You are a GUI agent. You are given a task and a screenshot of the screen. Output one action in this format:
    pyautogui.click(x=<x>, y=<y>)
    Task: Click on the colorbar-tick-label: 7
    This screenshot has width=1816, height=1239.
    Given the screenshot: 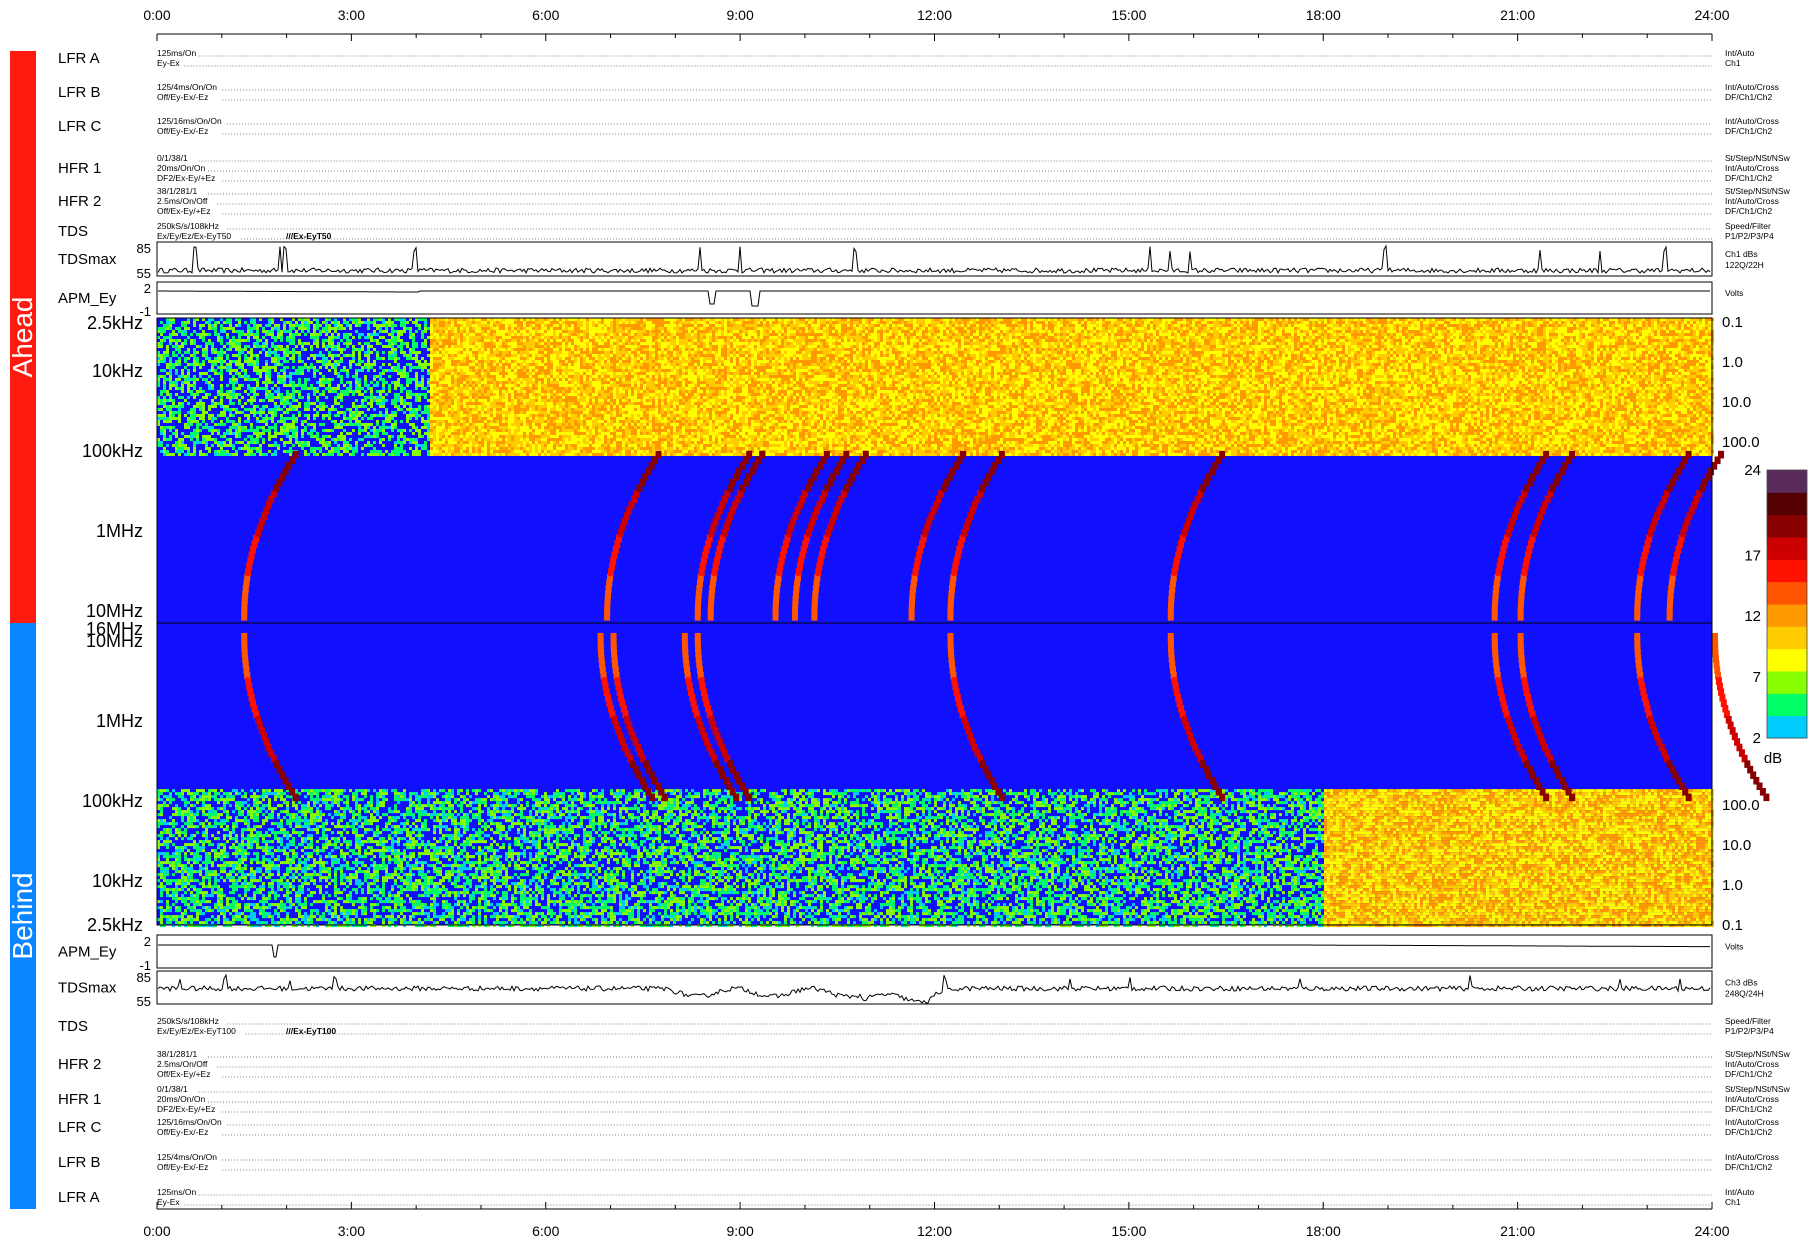 What is the action you would take?
    pyautogui.click(x=1757, y=677)
    